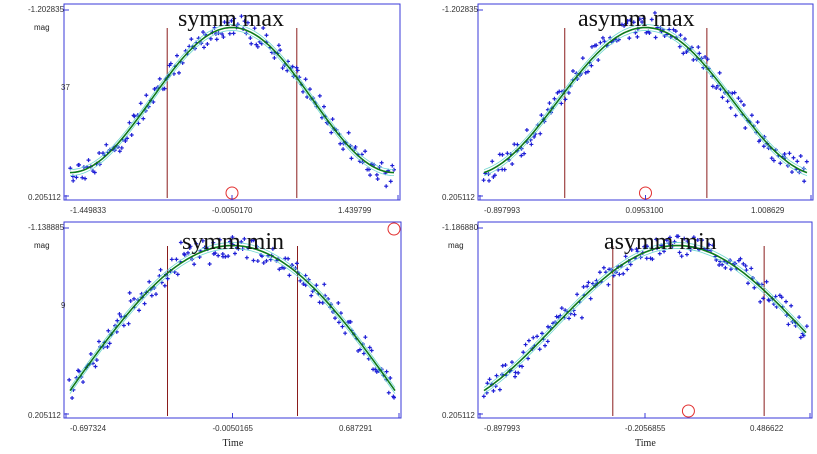 Image resolution: width=817 pixels, height=454 pixels. Describe the element at coordinates (232, 97) in the screenshot. I see `confidence-band-upper` at that location.